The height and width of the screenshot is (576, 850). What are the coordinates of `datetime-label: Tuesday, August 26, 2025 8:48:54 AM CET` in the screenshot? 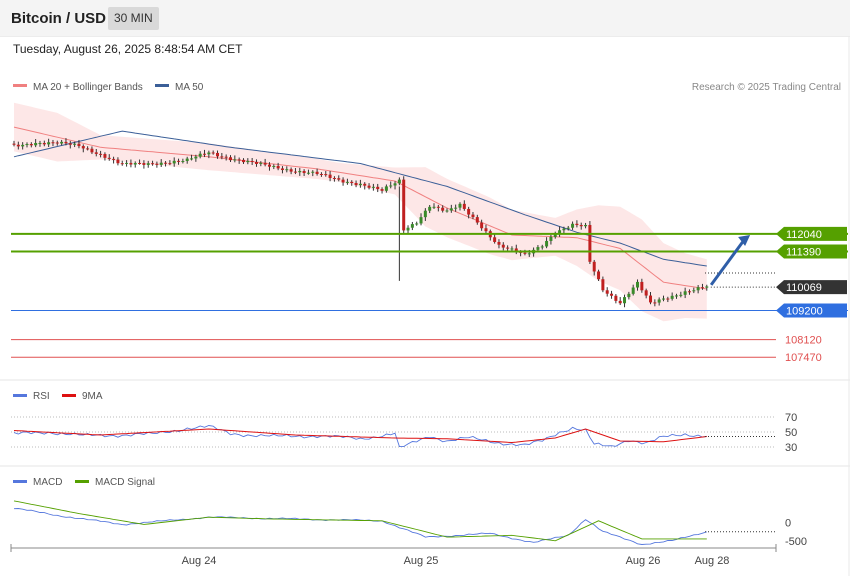 It's located at (128, 49).